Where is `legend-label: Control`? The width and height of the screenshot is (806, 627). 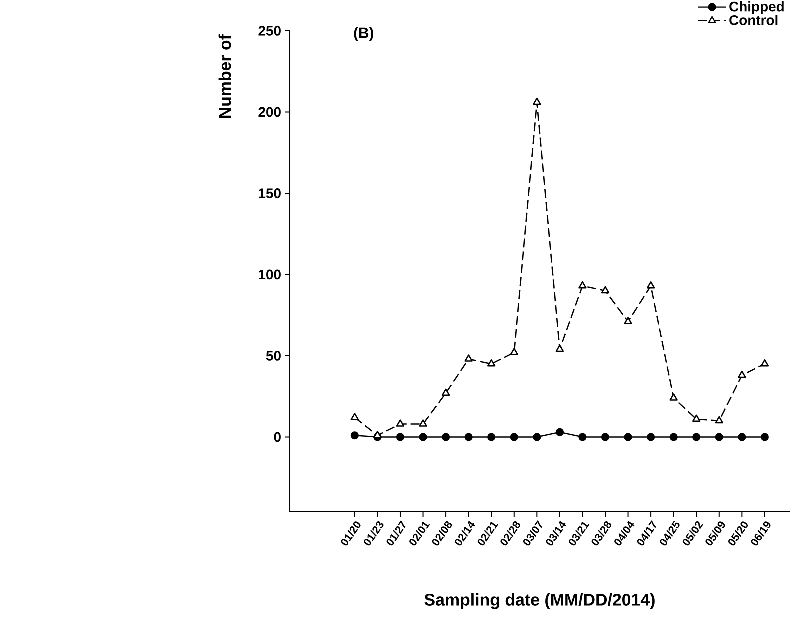
legend-label: Control is located at coordinates (754, 20).